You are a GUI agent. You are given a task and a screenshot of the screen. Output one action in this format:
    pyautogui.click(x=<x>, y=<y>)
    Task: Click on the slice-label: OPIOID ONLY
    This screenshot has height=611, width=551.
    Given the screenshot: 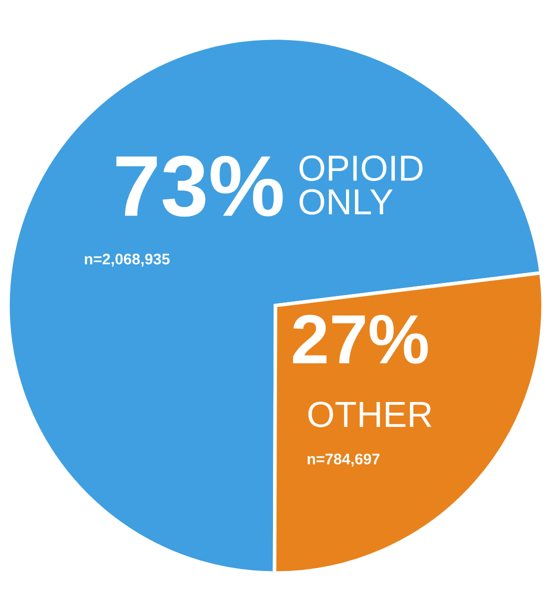 What is the action you would take?
    pyautogui.click(x=361, y=185)
    